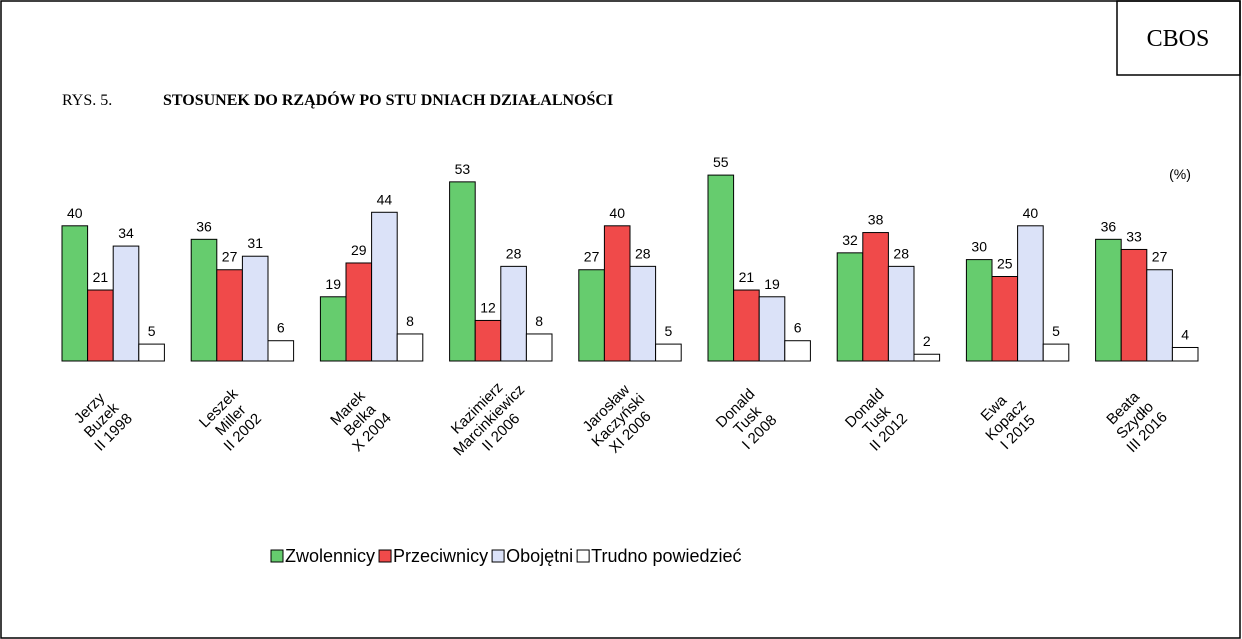  I want to click on badge: CBOS, so click(1178, 39).